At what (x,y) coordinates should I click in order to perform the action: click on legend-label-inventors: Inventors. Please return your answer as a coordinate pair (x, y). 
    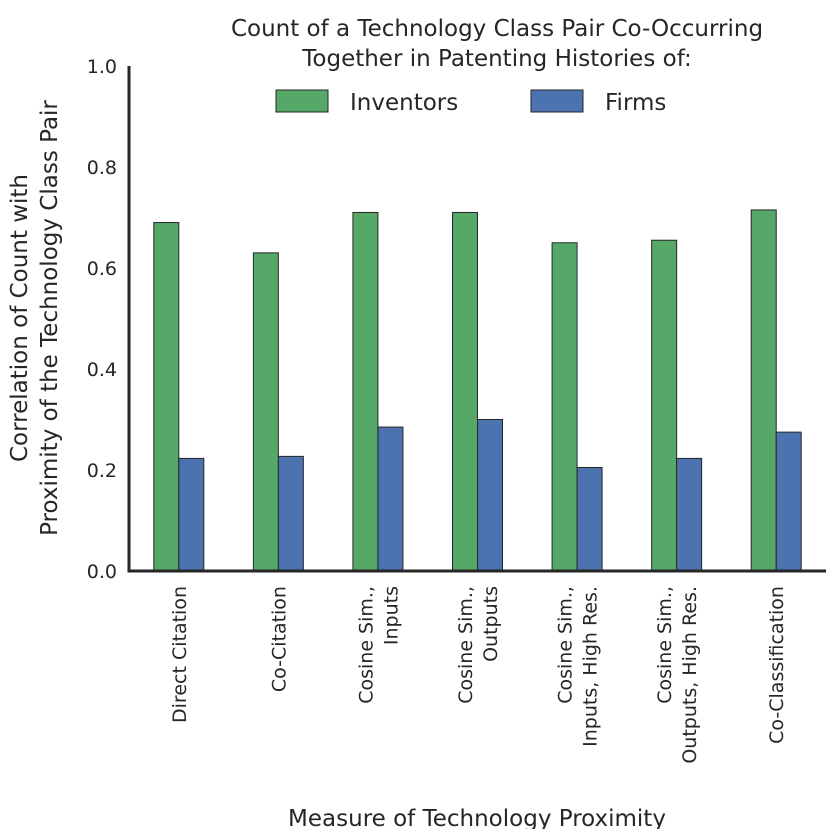
    Looking at the image, I should click on (404, 103).